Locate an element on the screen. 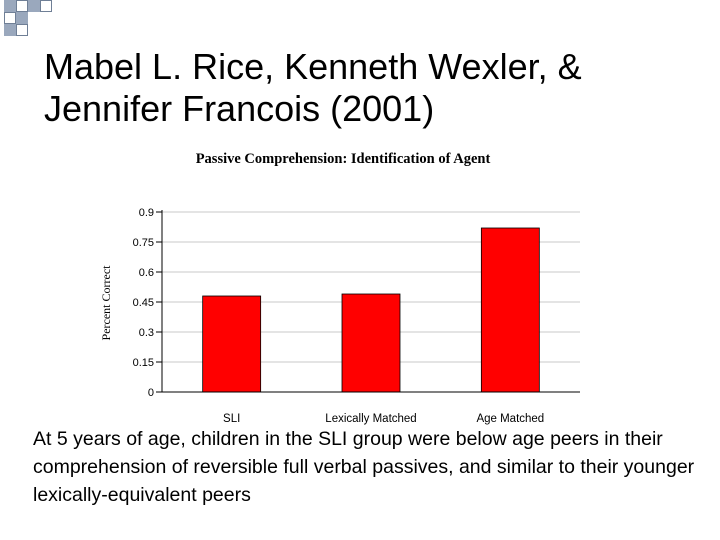  y-axis-label: Percent Correct is located at coordinates (106, 303).